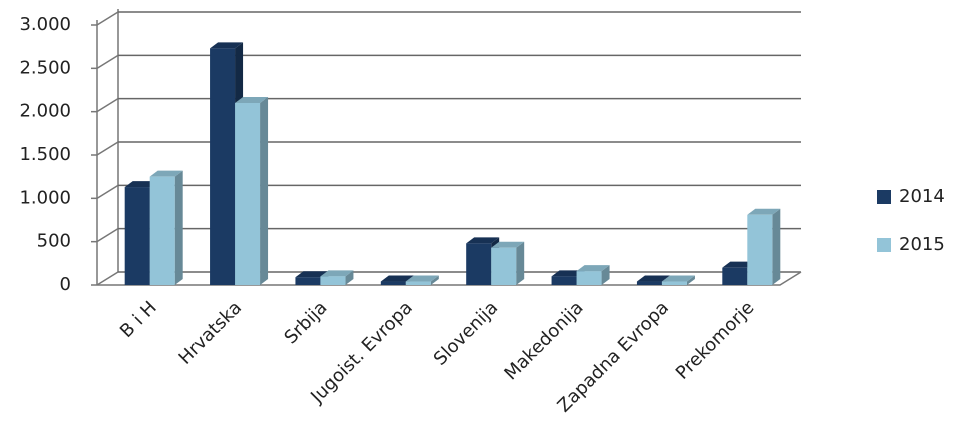  What do you see at coordinates (466, 333) in the screenshot?
I see `x-tick-label: Slovenija` at bounding box center [466, 333].